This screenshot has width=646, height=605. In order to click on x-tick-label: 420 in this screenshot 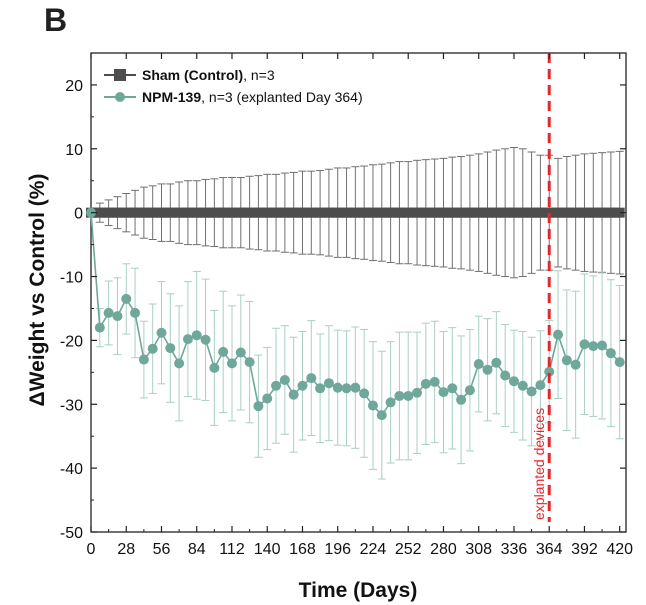, I will do `click(619, 549)`.